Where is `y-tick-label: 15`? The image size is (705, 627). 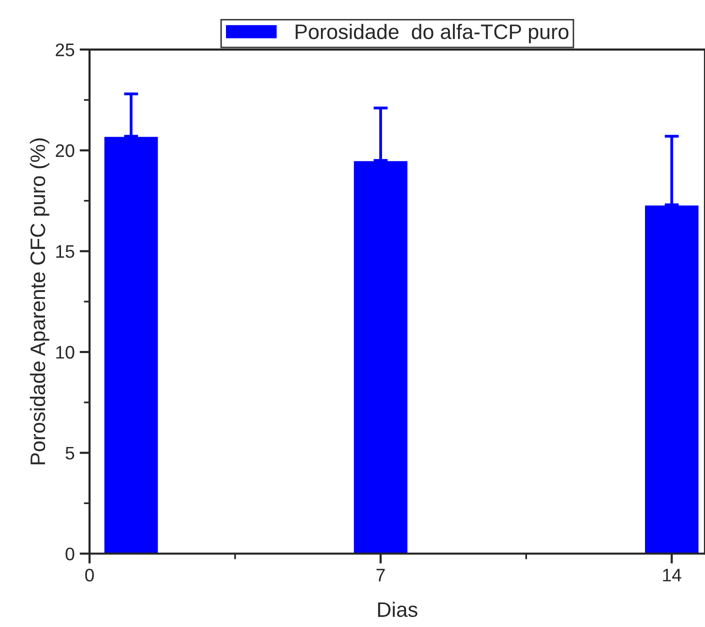
y-tick-label: 15 is located at coordinates (65, 251).